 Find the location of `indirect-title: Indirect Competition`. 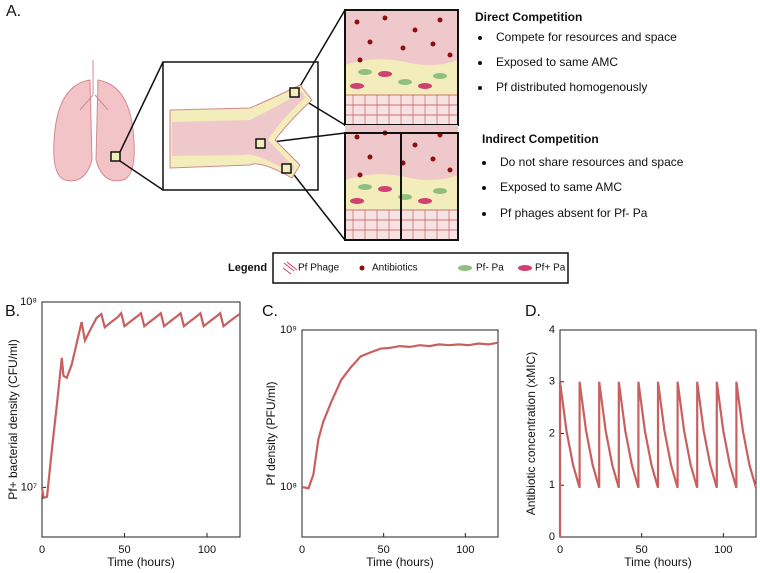

indirect-title: Indirect Competition is located at coordinates (540, 139).